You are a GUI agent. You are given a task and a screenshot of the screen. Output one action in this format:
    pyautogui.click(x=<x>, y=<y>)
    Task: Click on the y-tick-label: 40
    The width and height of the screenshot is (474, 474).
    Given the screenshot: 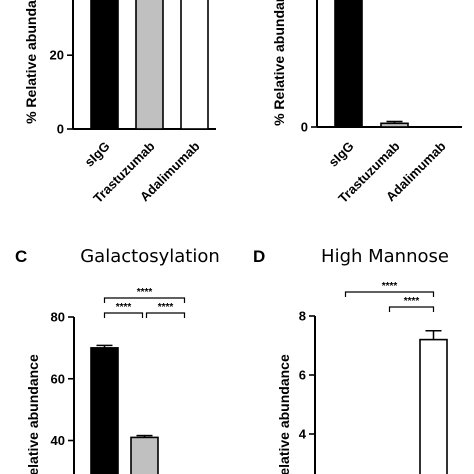 What is the action you would take?
    pyautogui.click(x=58, y=440)
    